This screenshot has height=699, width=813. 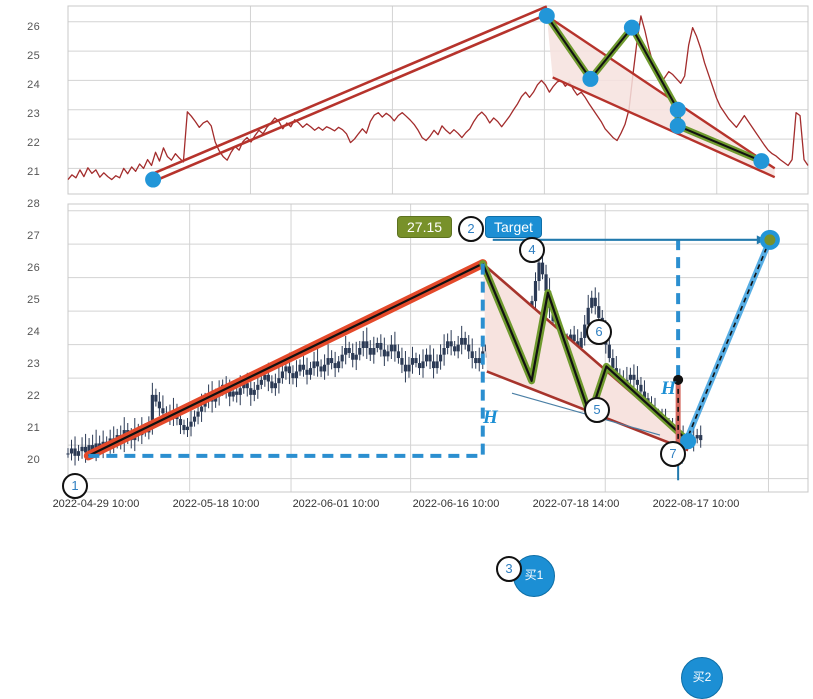 What do you see at coordinates (425, 227) in the screenshot?
I see `target-price-box: 27.15` at bounding box center [425, 227].